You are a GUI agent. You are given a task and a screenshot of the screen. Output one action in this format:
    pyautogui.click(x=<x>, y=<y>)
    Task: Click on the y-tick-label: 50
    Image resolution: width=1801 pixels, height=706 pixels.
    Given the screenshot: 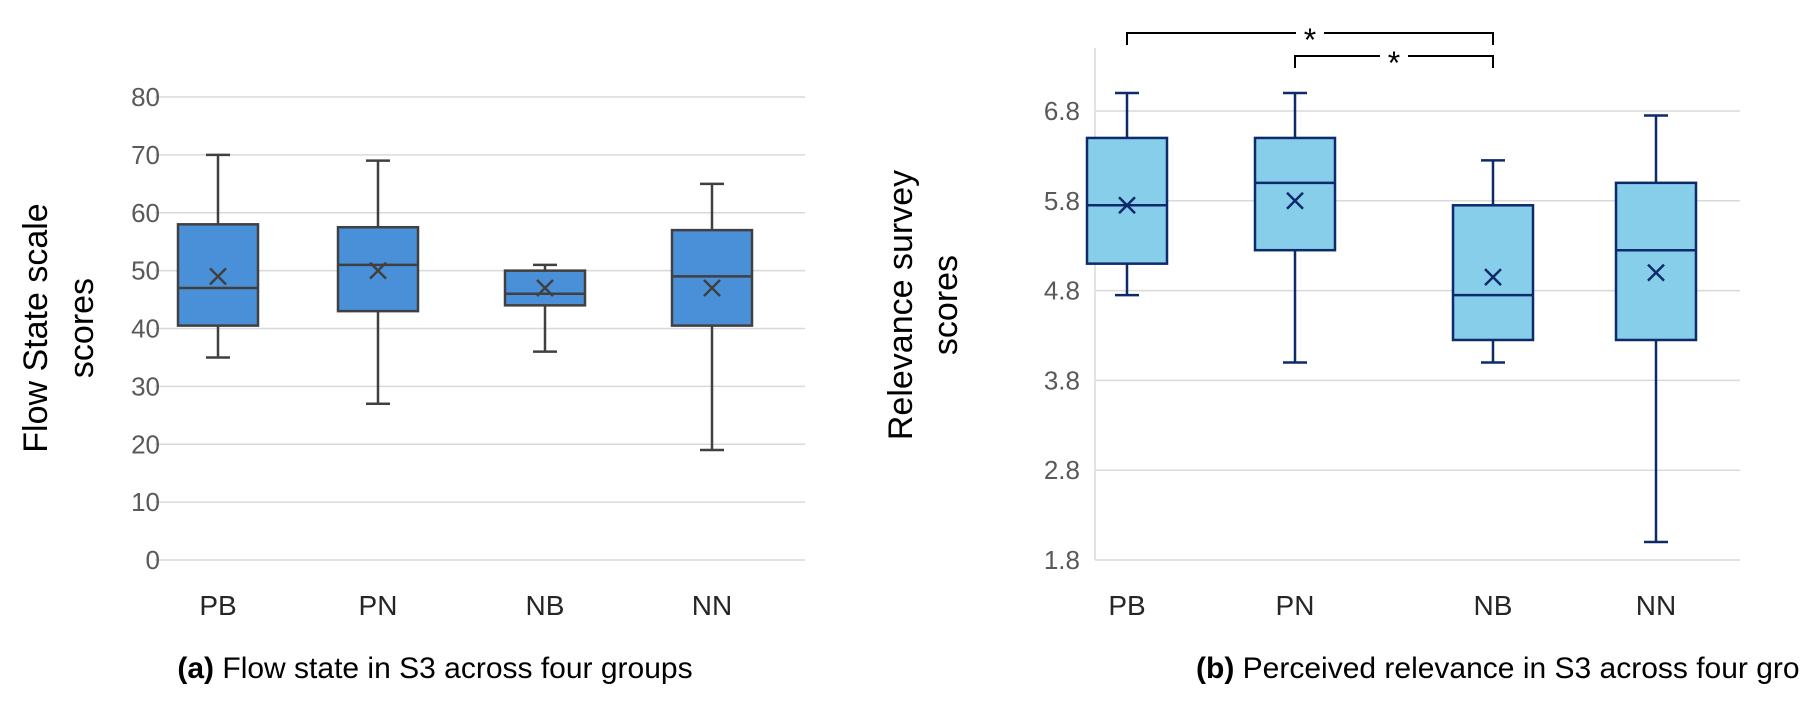 What is the action you would take?
    pyautogui.click(x=145, y=271)
    